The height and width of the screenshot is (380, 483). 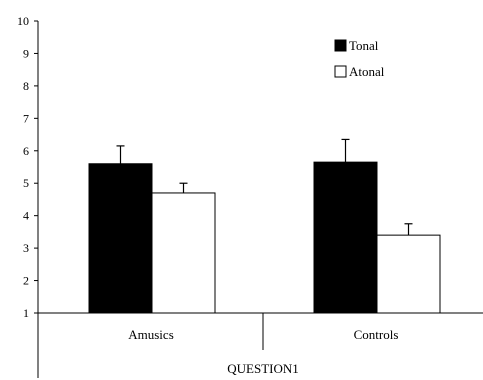 I want to click on y-tick-label: 2, so click(x=26, y=281).